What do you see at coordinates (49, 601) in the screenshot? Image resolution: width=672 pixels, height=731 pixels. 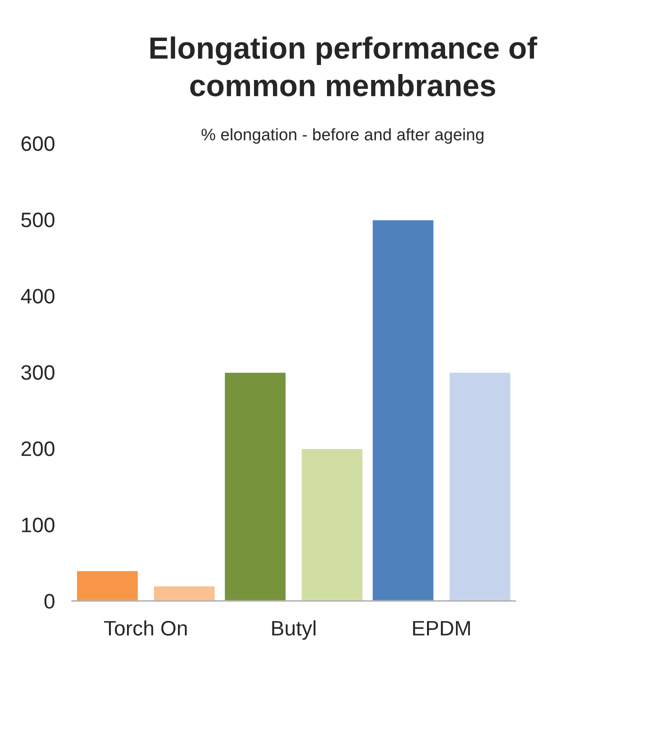 I see `y-tick-label: 0` at bounding box center [49, 601].